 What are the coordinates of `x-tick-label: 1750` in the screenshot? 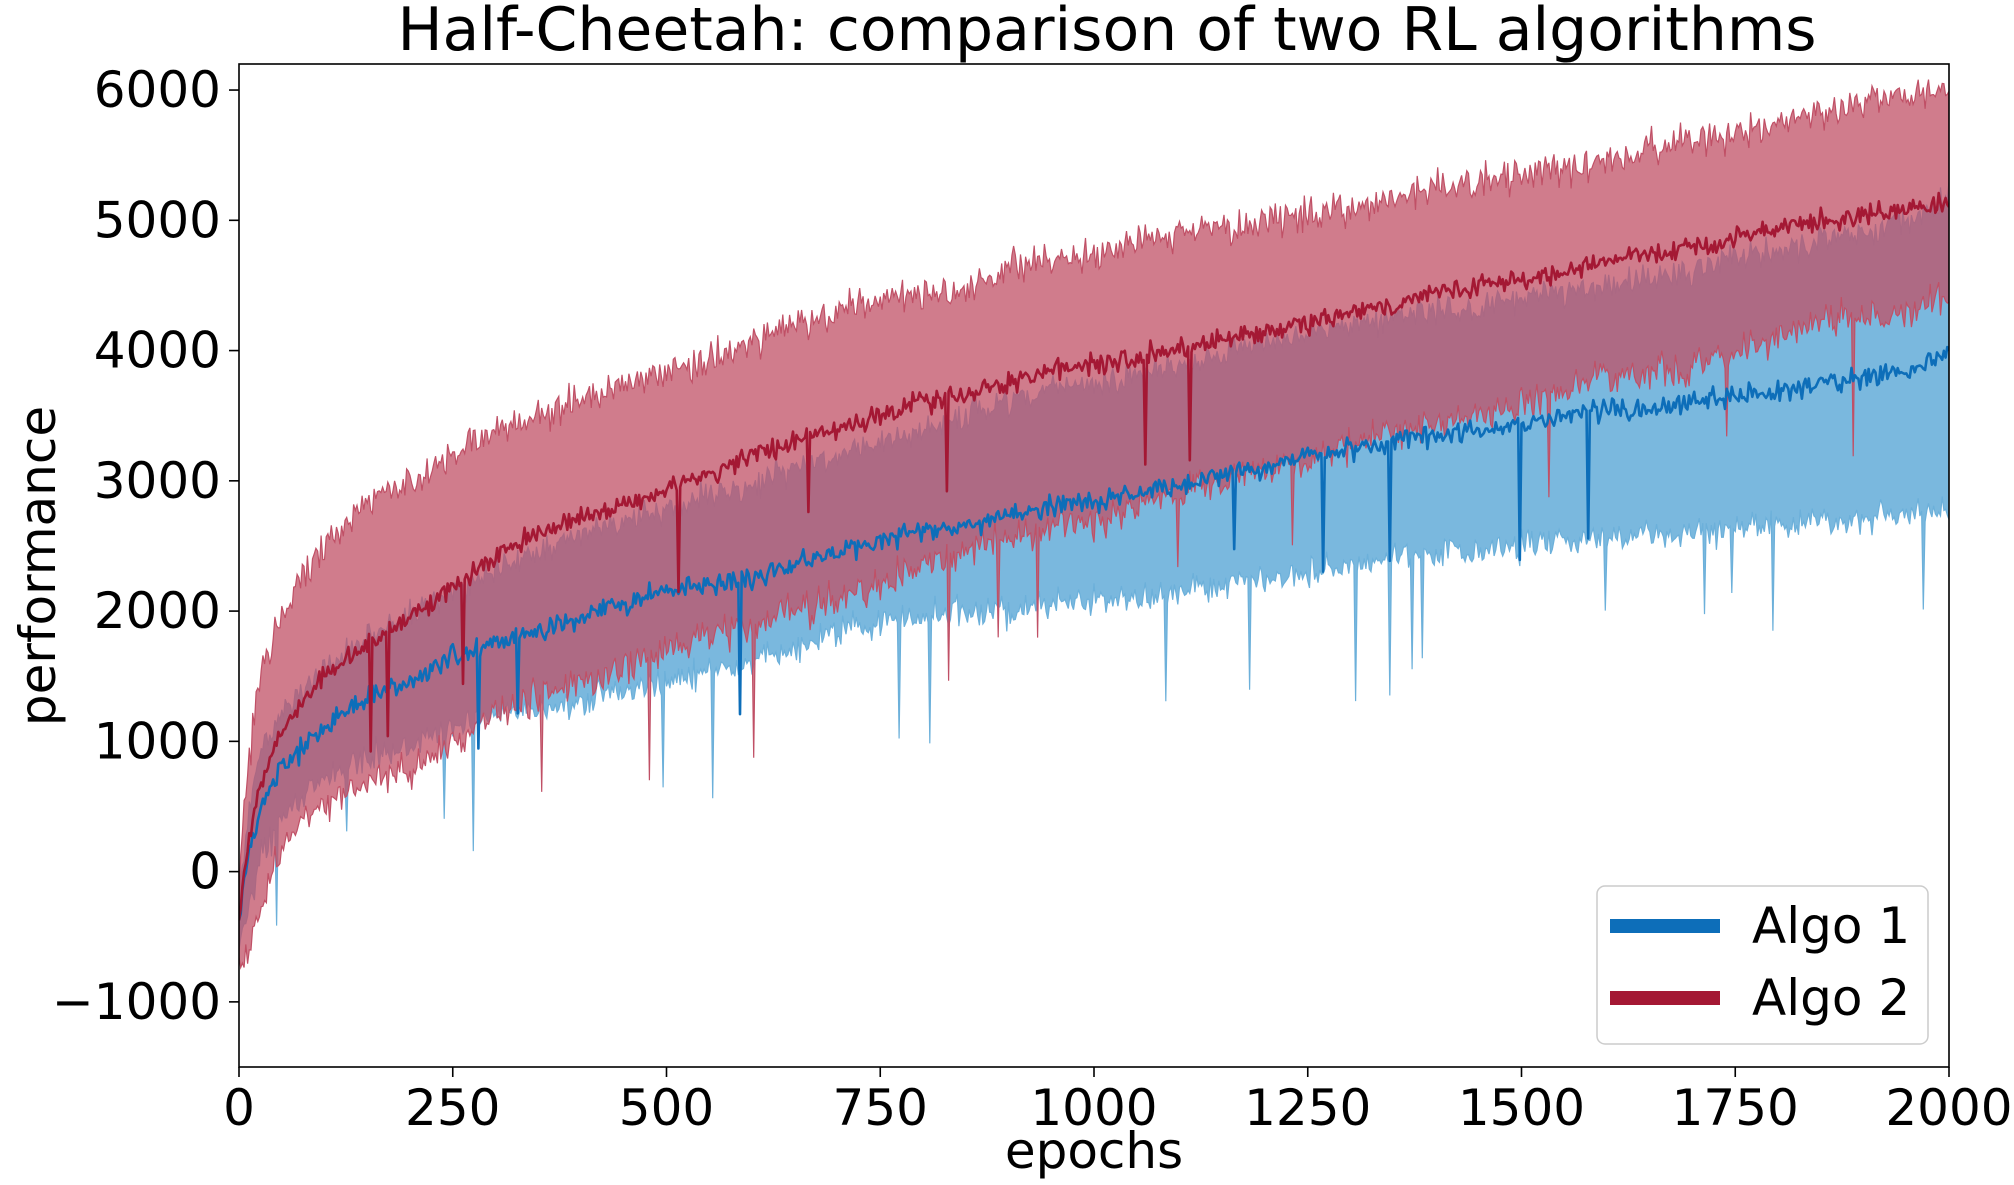 It's located at (1735, 1108).